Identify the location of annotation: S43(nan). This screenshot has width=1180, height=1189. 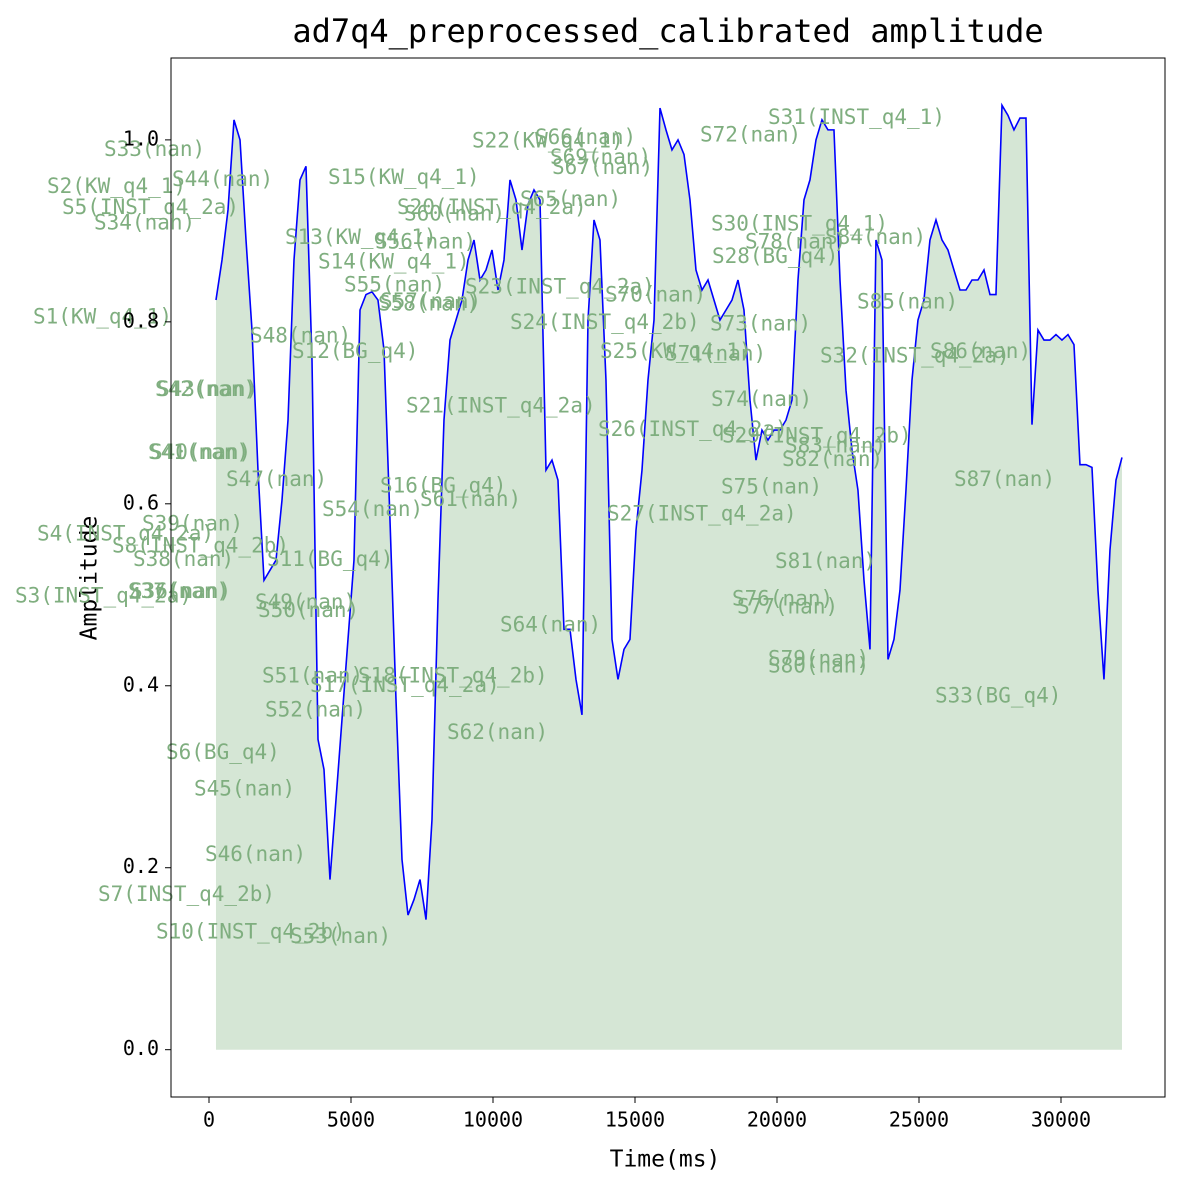
(207, 389).